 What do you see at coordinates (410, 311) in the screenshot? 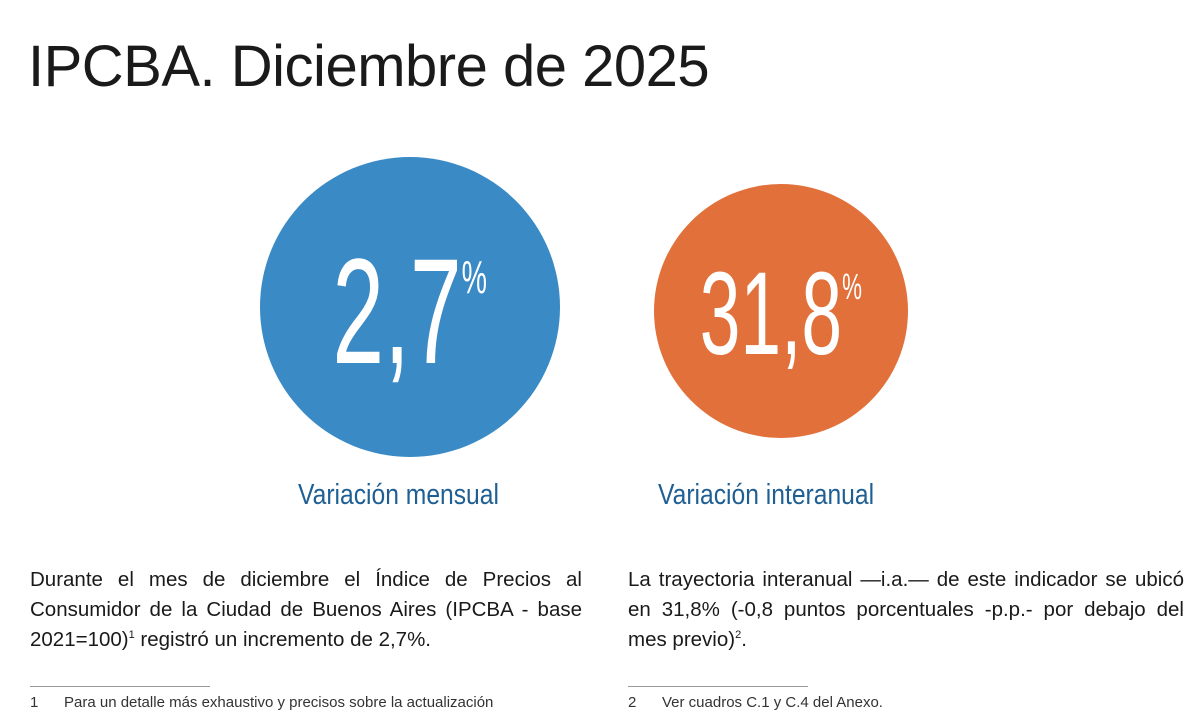
I see `monthly-variation-value: 2,7%` at bounding box center [410, 311].